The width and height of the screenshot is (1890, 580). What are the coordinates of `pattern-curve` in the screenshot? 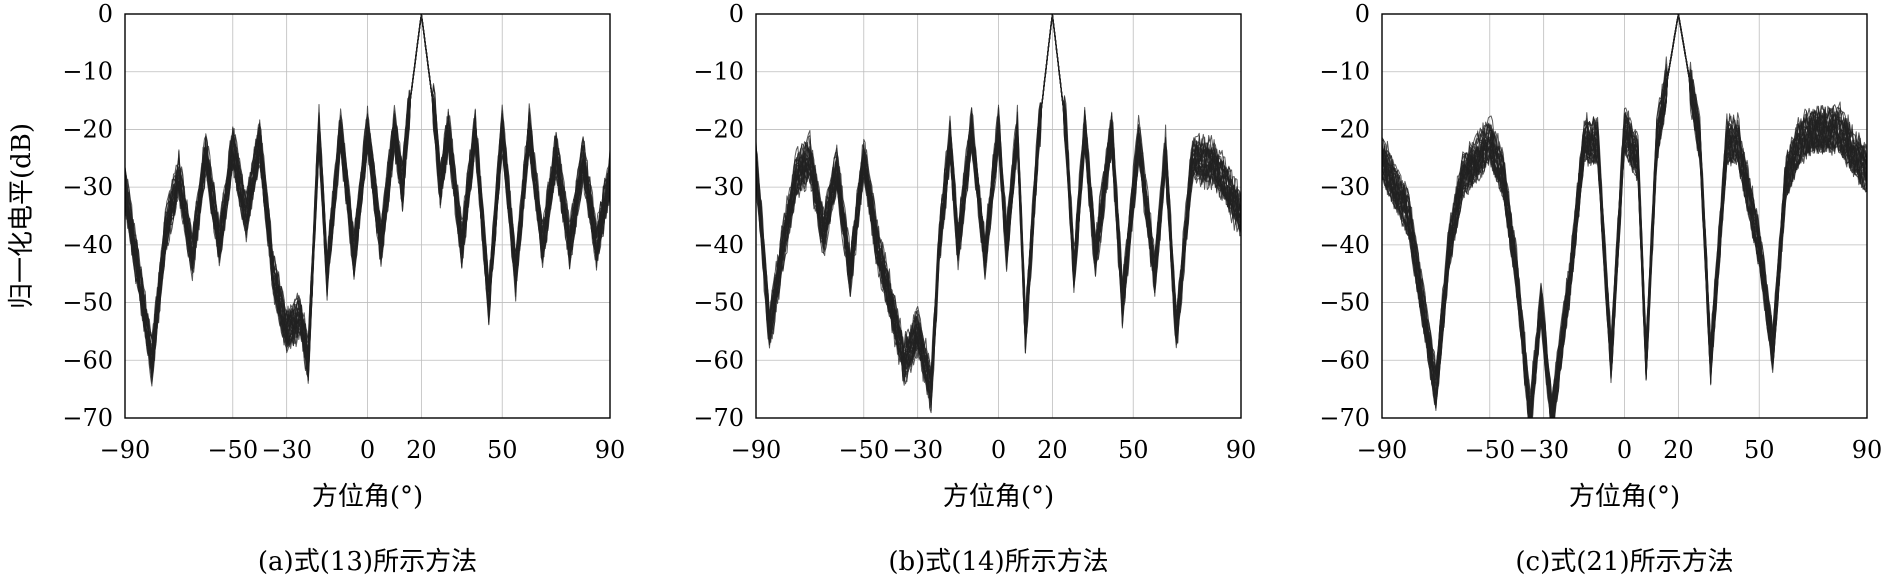 It's located at (367, 178).